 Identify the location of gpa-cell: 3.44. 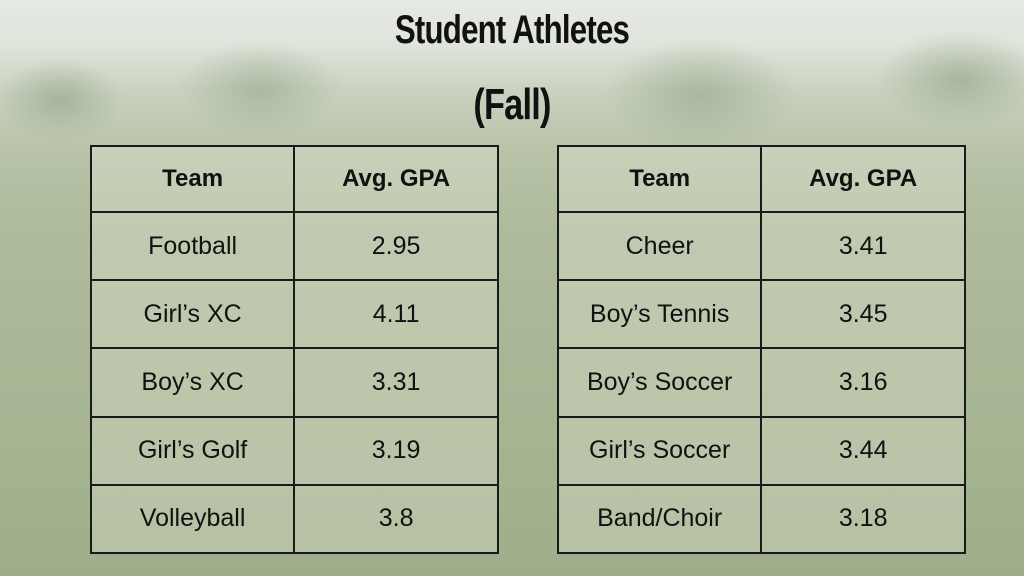
(863, 450).